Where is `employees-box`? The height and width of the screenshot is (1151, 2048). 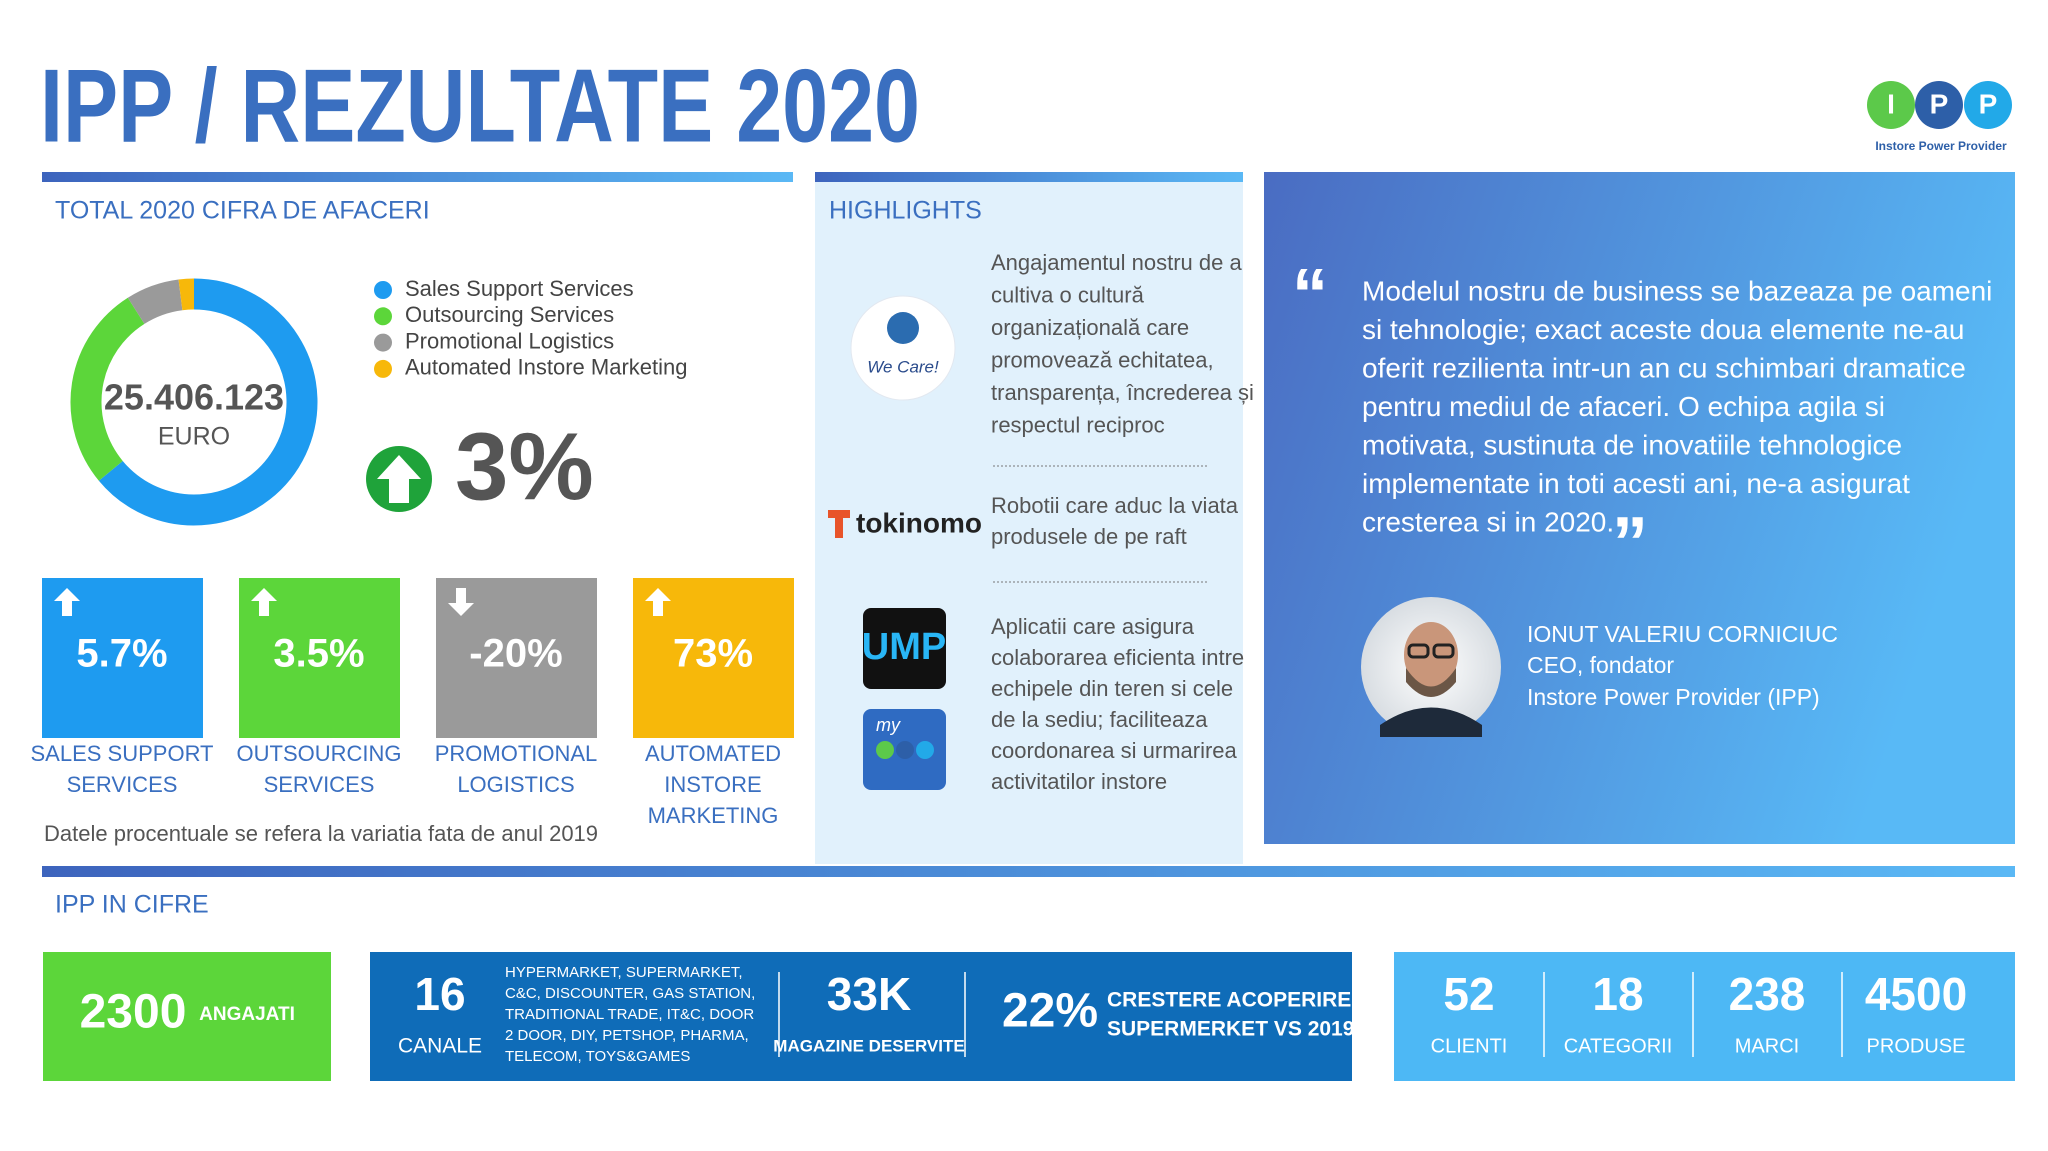
employees-box is located at coordinates (187, 1016).